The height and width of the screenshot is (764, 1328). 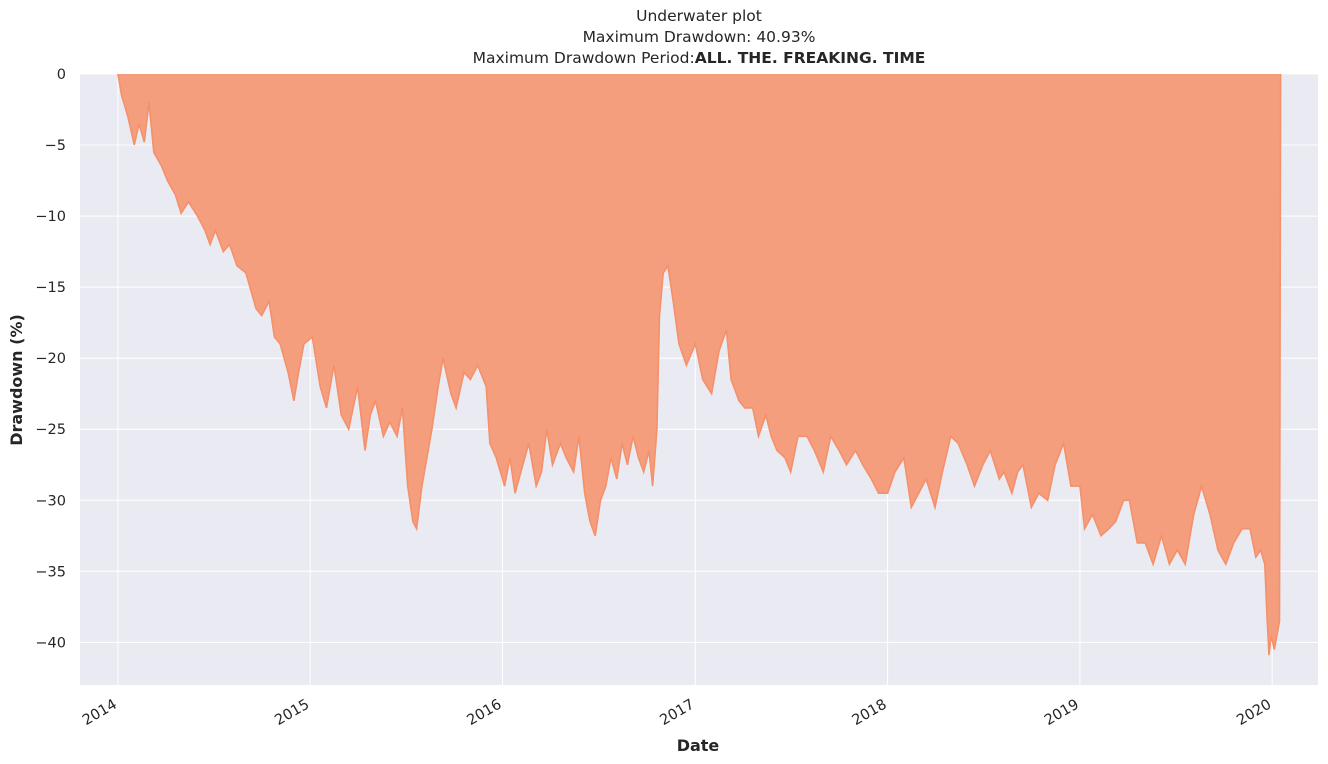 I want to click on y-tick-label: −10, so click(x=50, y=217).